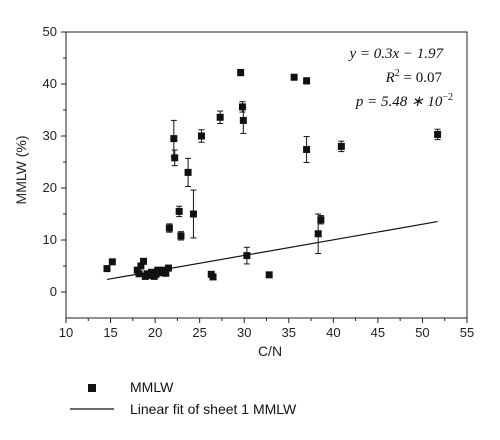 The image size is (500, 440). I want to click on p-text: p = 5.48 ∗ 10, so click(399, 102).